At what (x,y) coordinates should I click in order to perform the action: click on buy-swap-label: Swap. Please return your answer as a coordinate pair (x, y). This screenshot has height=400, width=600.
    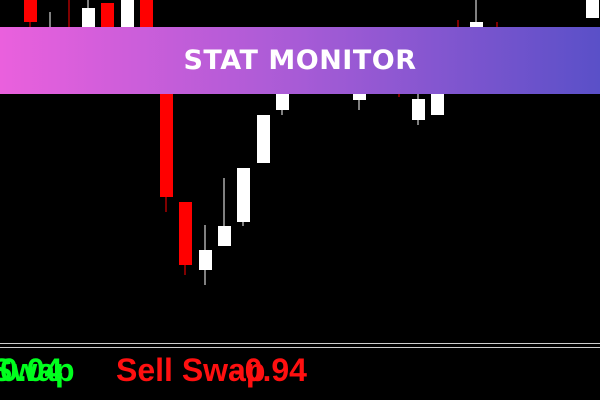
    Looking at the image, I should click on (37, 370).